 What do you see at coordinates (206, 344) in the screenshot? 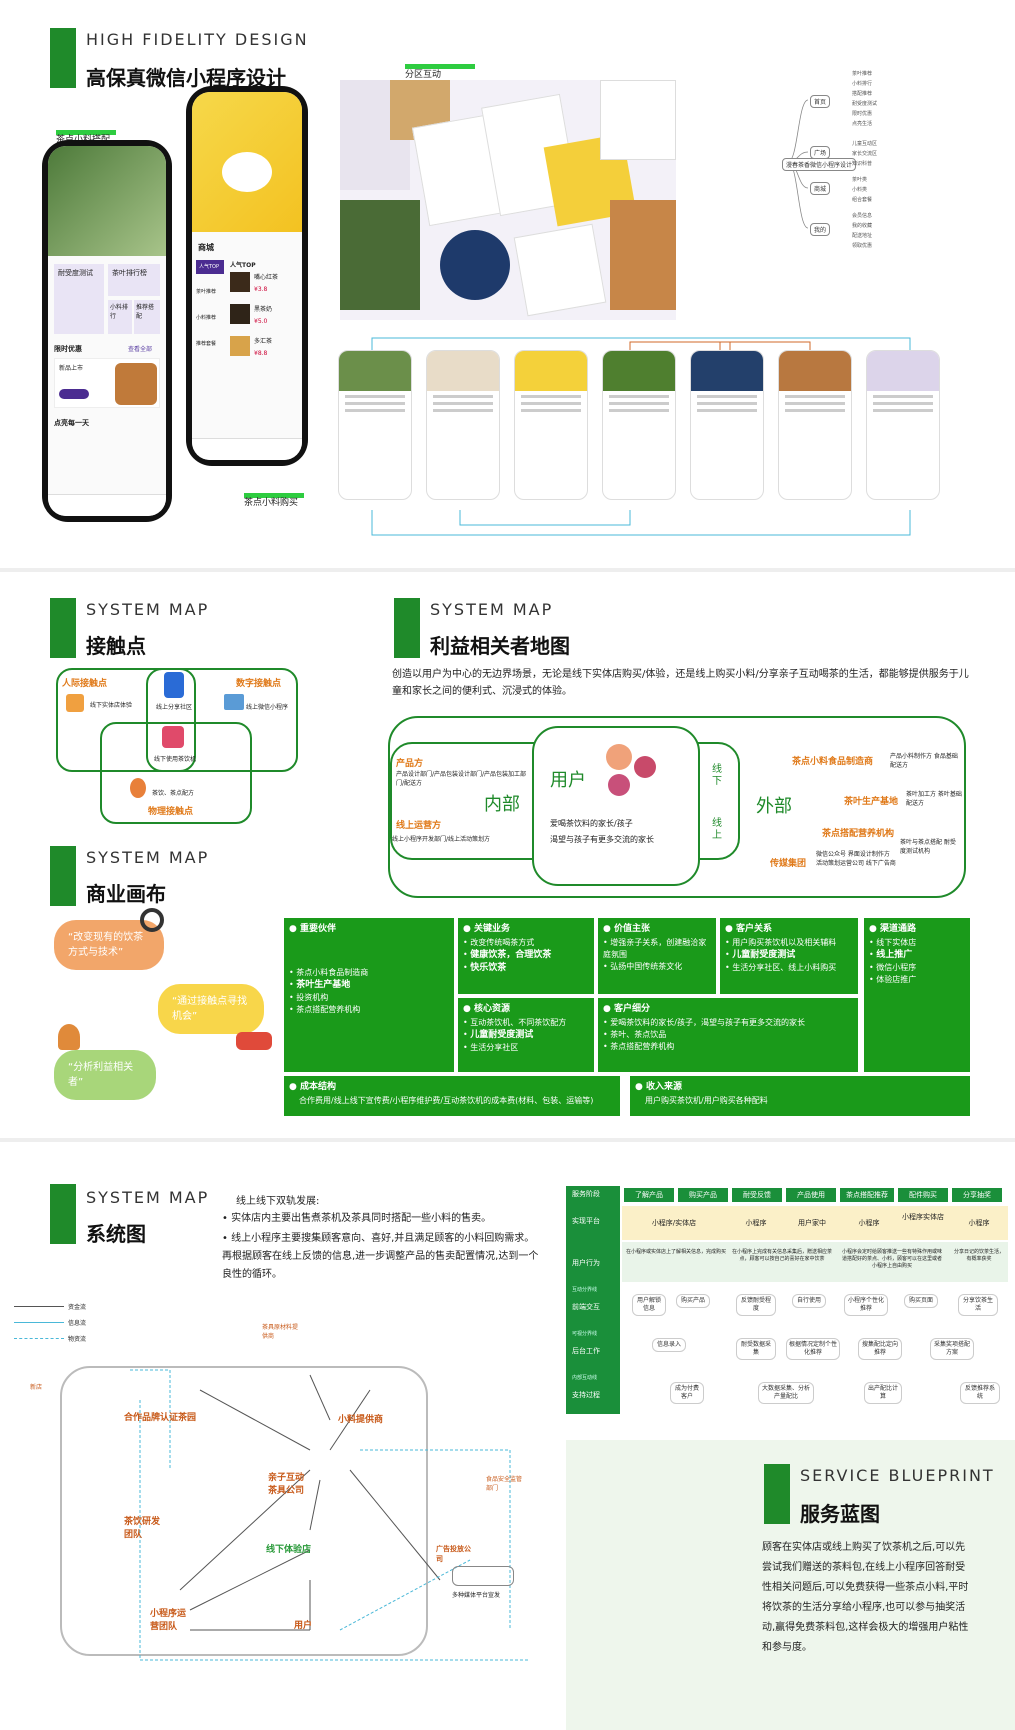
I see `side-tab-combo: 推荐套餐` at bounding box center [206, 344].